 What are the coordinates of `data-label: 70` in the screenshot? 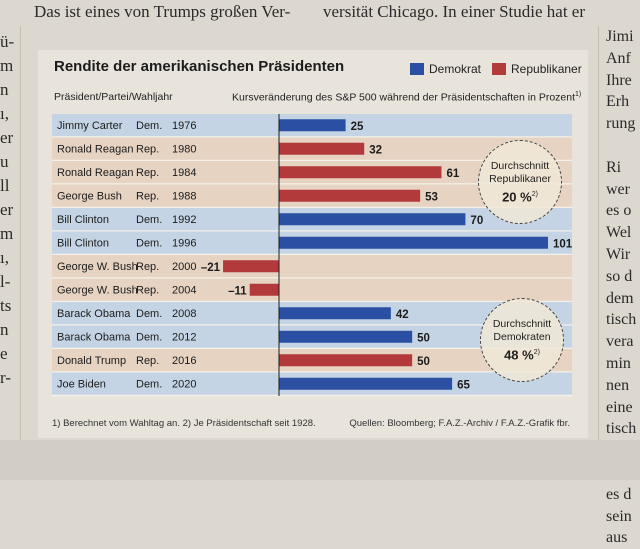 It's located at (476, 221).